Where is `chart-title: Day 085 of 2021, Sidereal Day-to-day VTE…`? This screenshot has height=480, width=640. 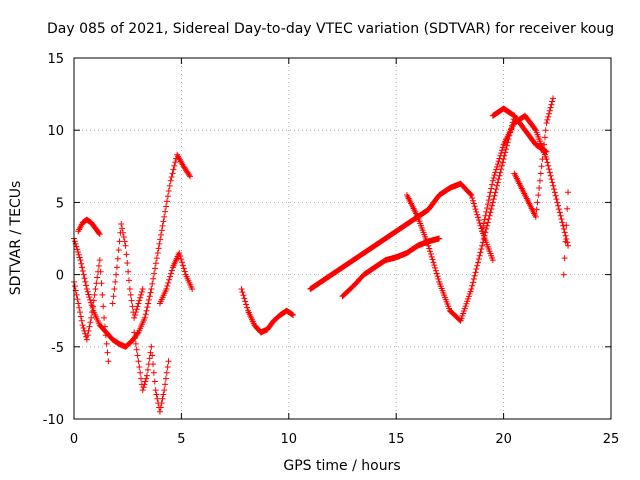
chart-title: Day 085 of 2021, Sidereal Day-to-day VTE… is located at coordinates (330, 29).